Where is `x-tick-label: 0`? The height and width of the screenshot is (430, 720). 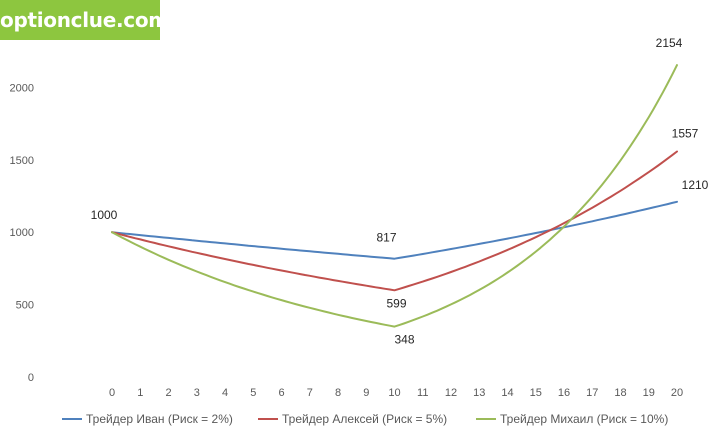 x-tick-label: 0 is located at coordinates (112, 393).